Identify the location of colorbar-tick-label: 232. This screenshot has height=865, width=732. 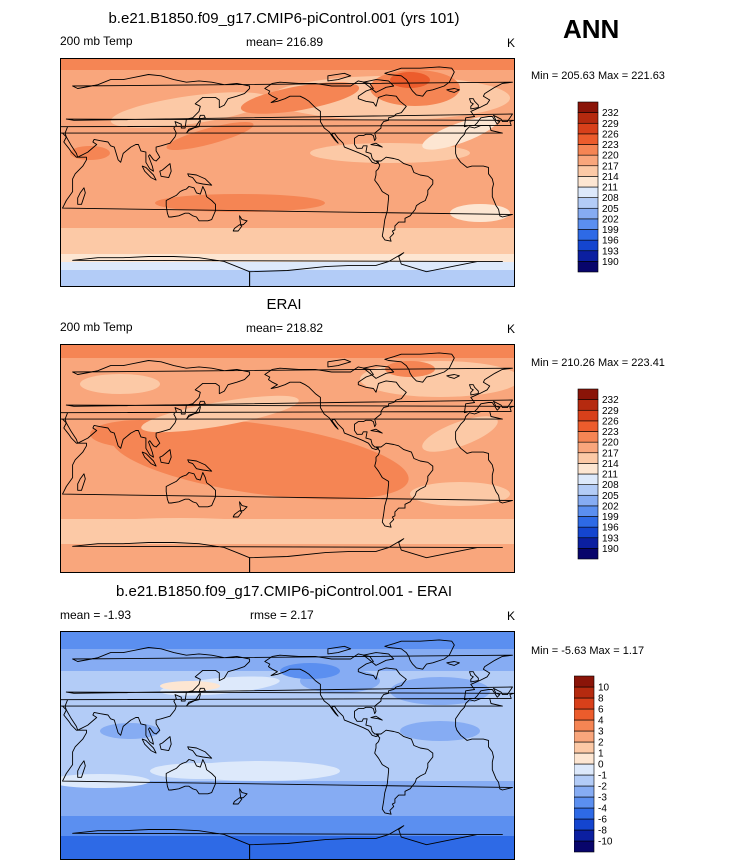
(610, 400).